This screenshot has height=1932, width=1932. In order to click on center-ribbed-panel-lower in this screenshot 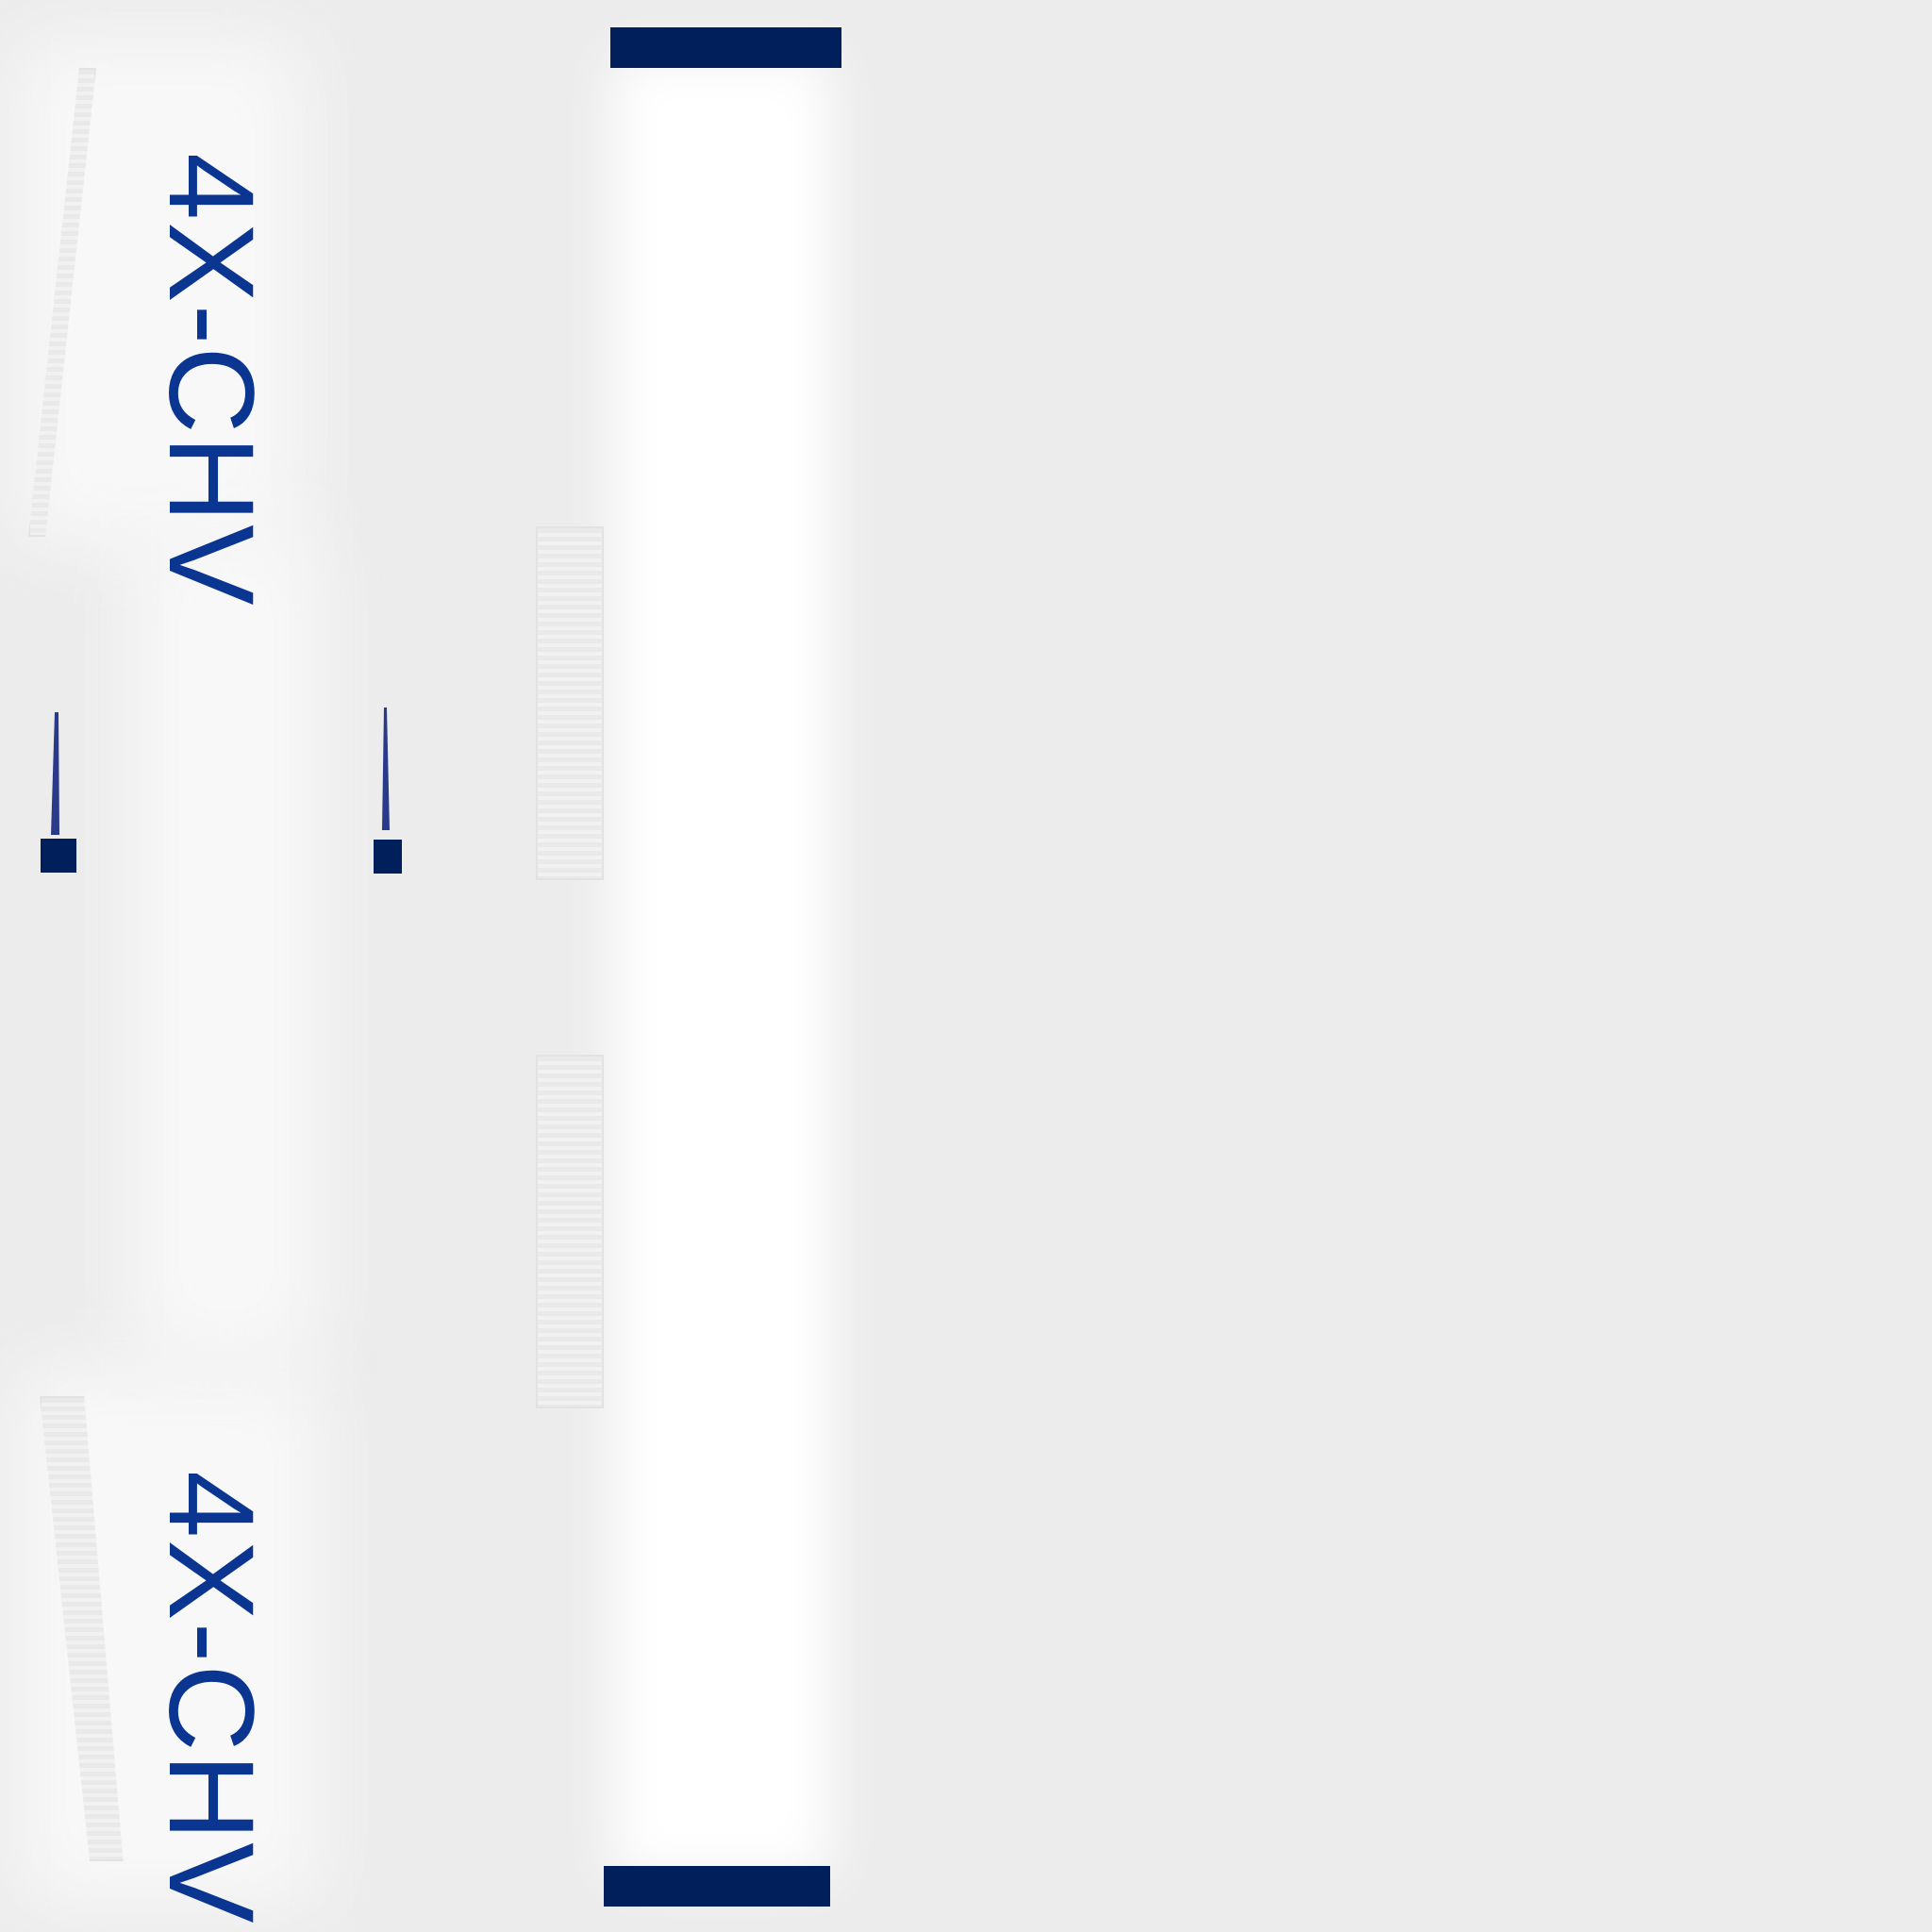, I will do `click(570, 1231)`.